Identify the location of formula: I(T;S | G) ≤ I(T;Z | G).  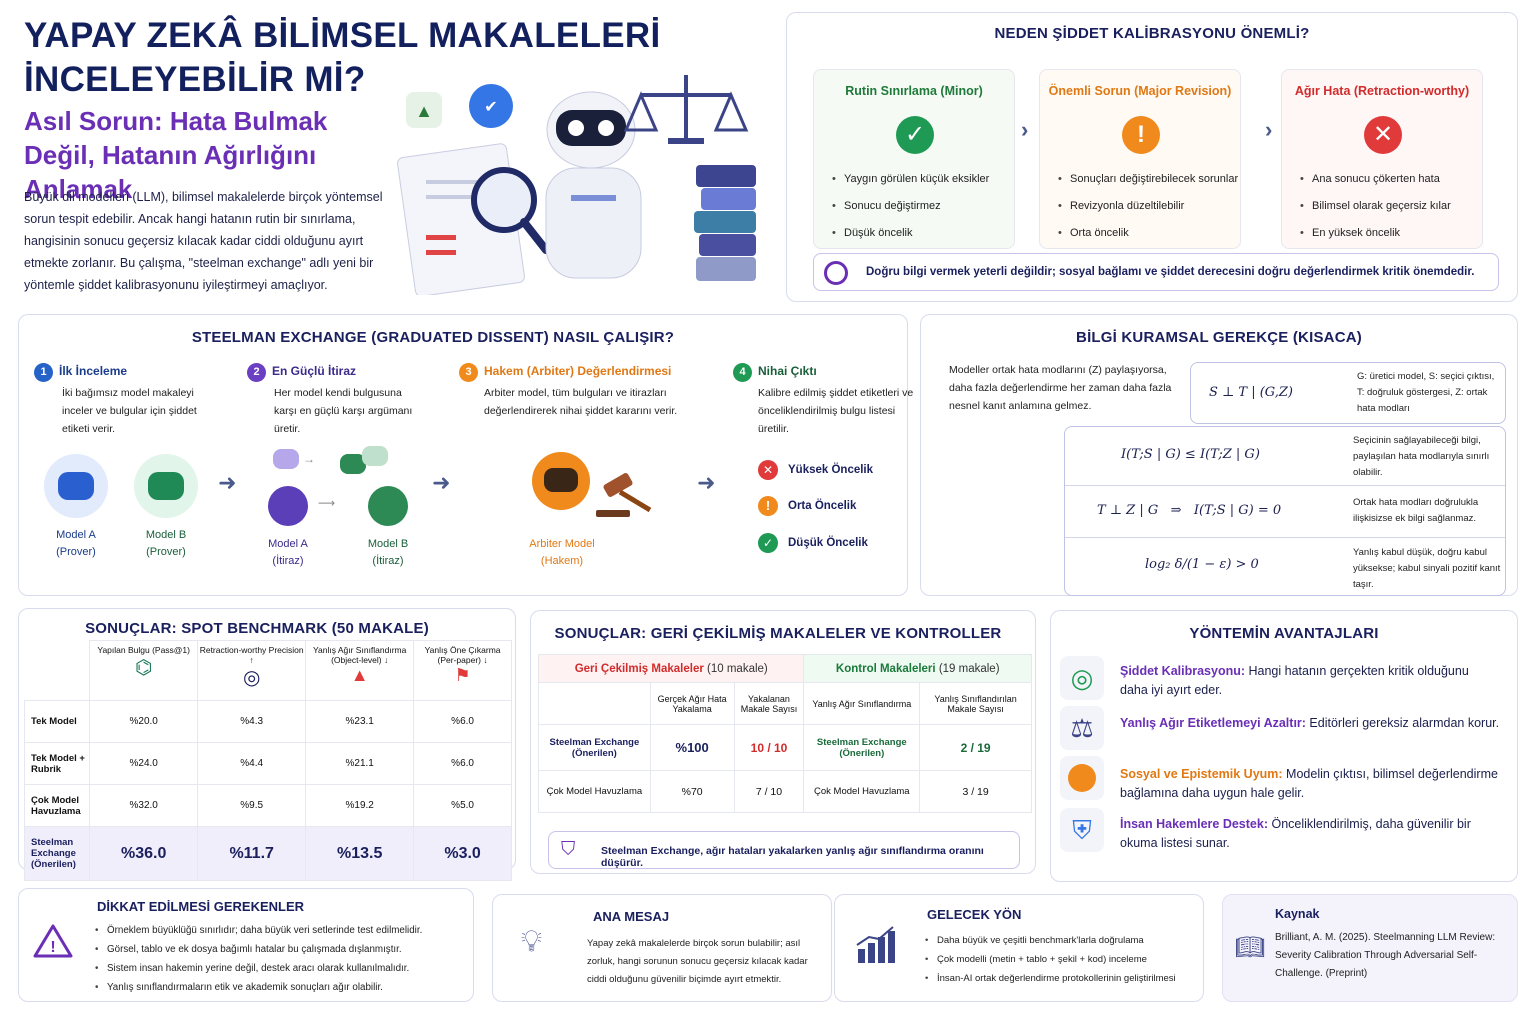
(1190, 454).